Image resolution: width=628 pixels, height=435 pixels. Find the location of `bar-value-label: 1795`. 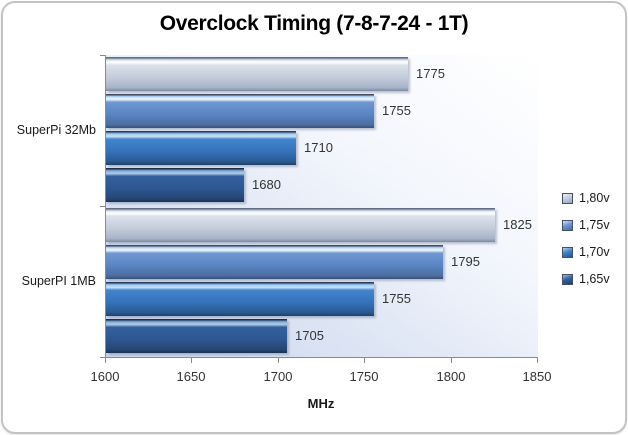

bar-value-label: 1795 is located at coordinates (465, 261).